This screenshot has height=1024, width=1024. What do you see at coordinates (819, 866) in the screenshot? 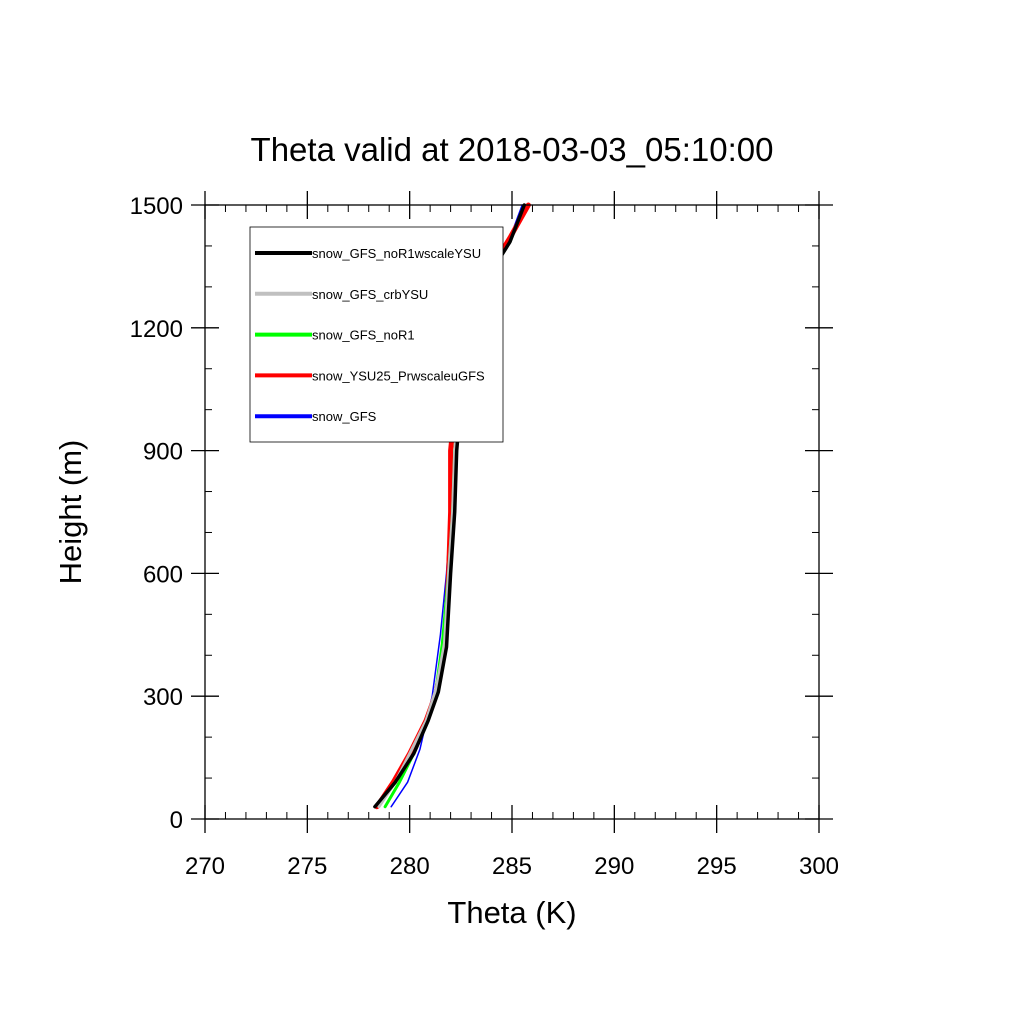
I see `x-tick-label: 300` at bounding box center [819, 866].